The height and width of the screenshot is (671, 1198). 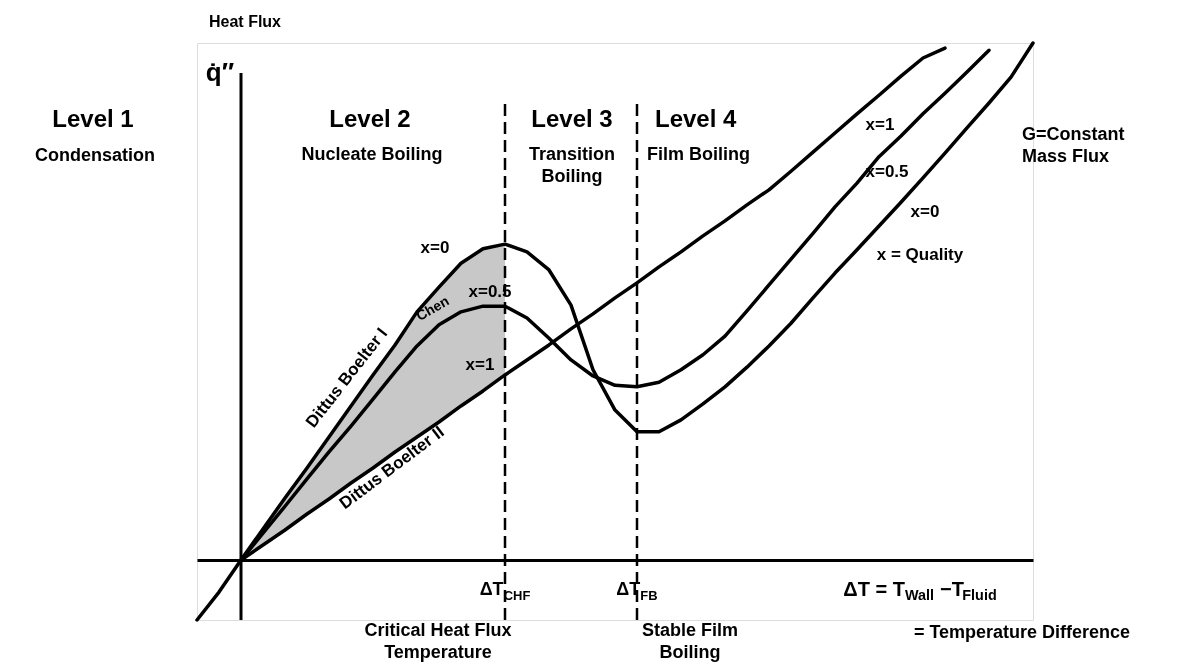 What do you see at coordinates (220, 72) in the screenshot?
I see `annotation: q̇″` at bounding box center [220, 72].